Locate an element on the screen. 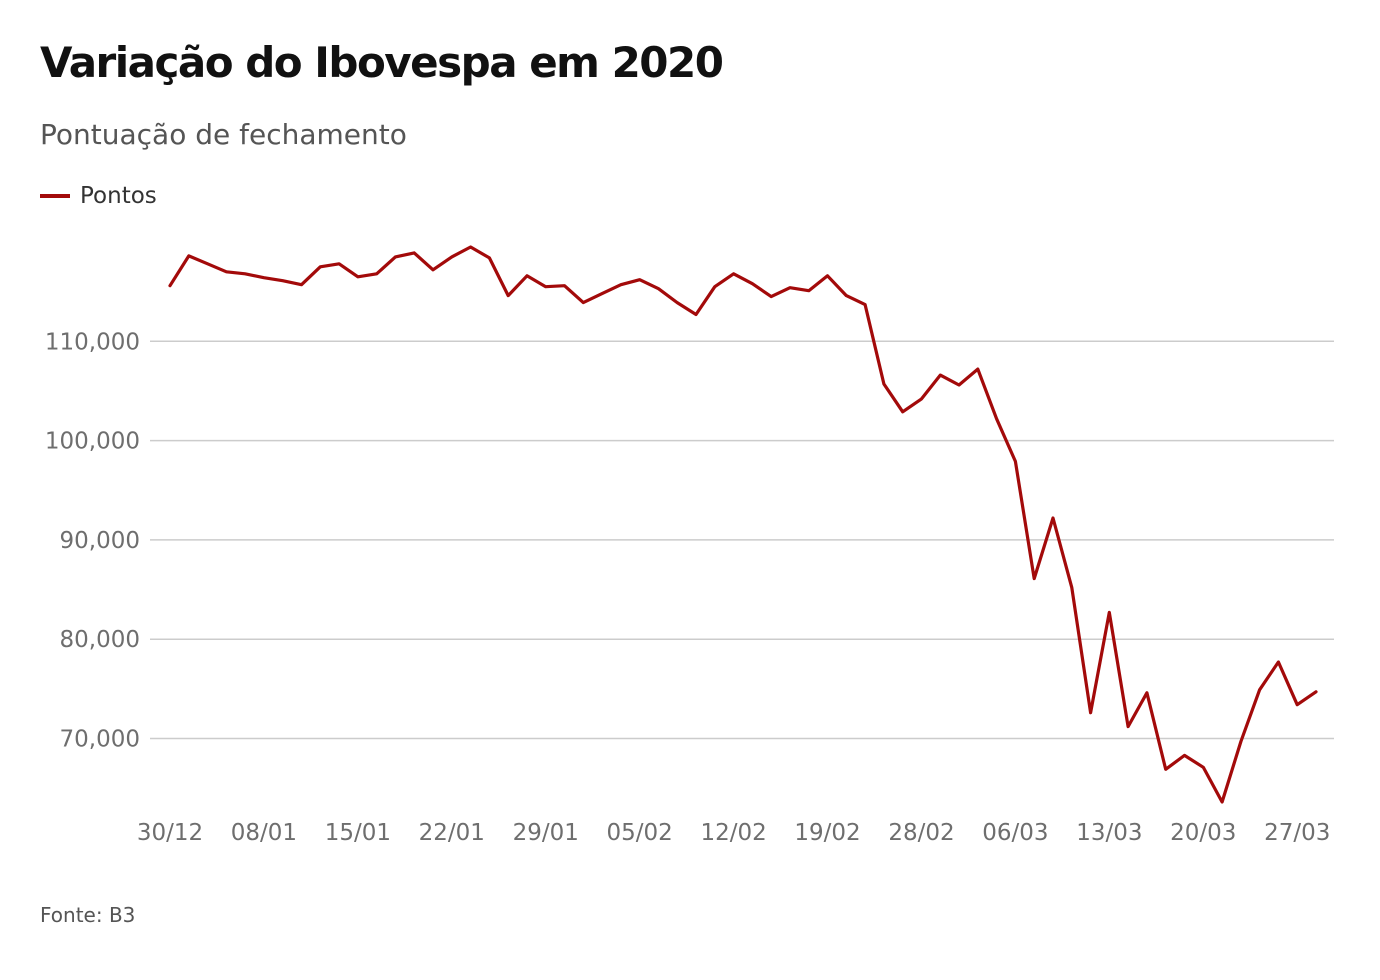 The image size is (1380, 980). y-tick-label: 70,000 is located at coordinates (100, 739).